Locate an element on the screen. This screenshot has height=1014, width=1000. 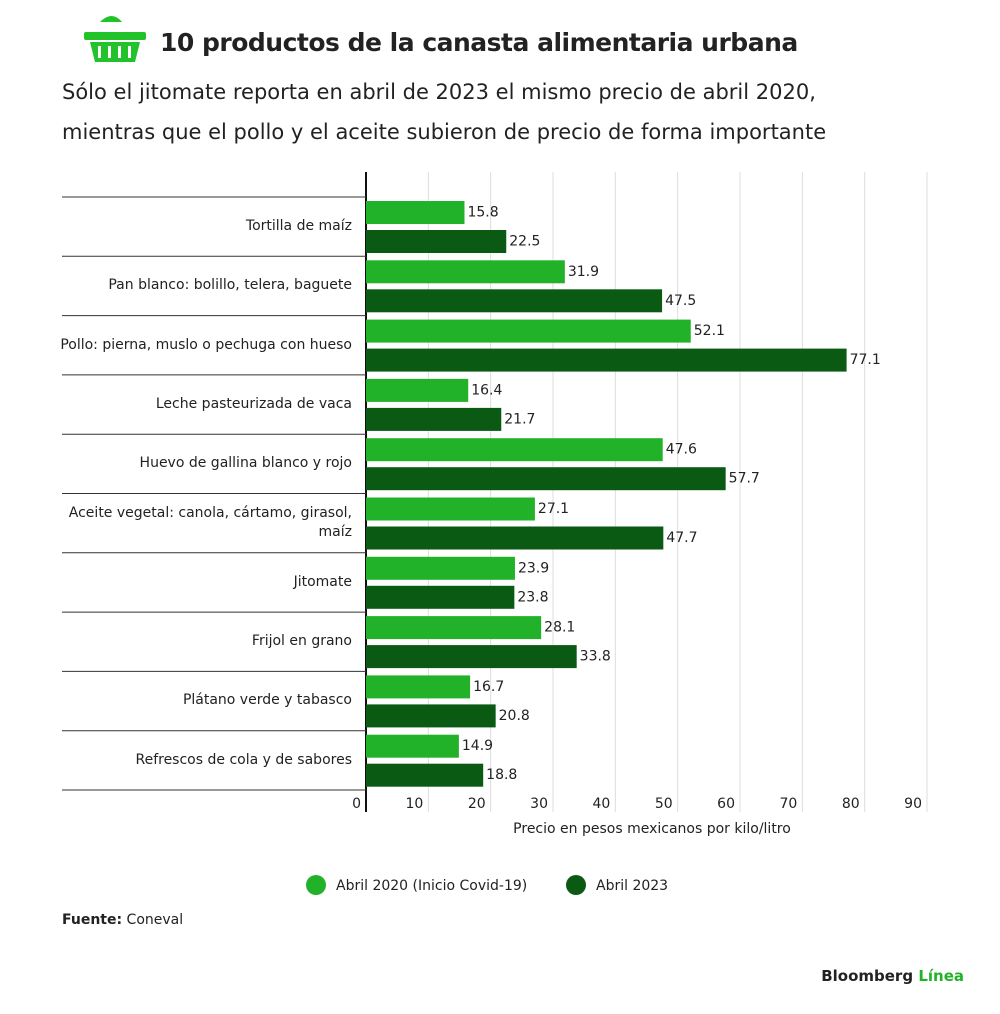
legend-label: Abril 2023 is located at coordinates (632, 886).